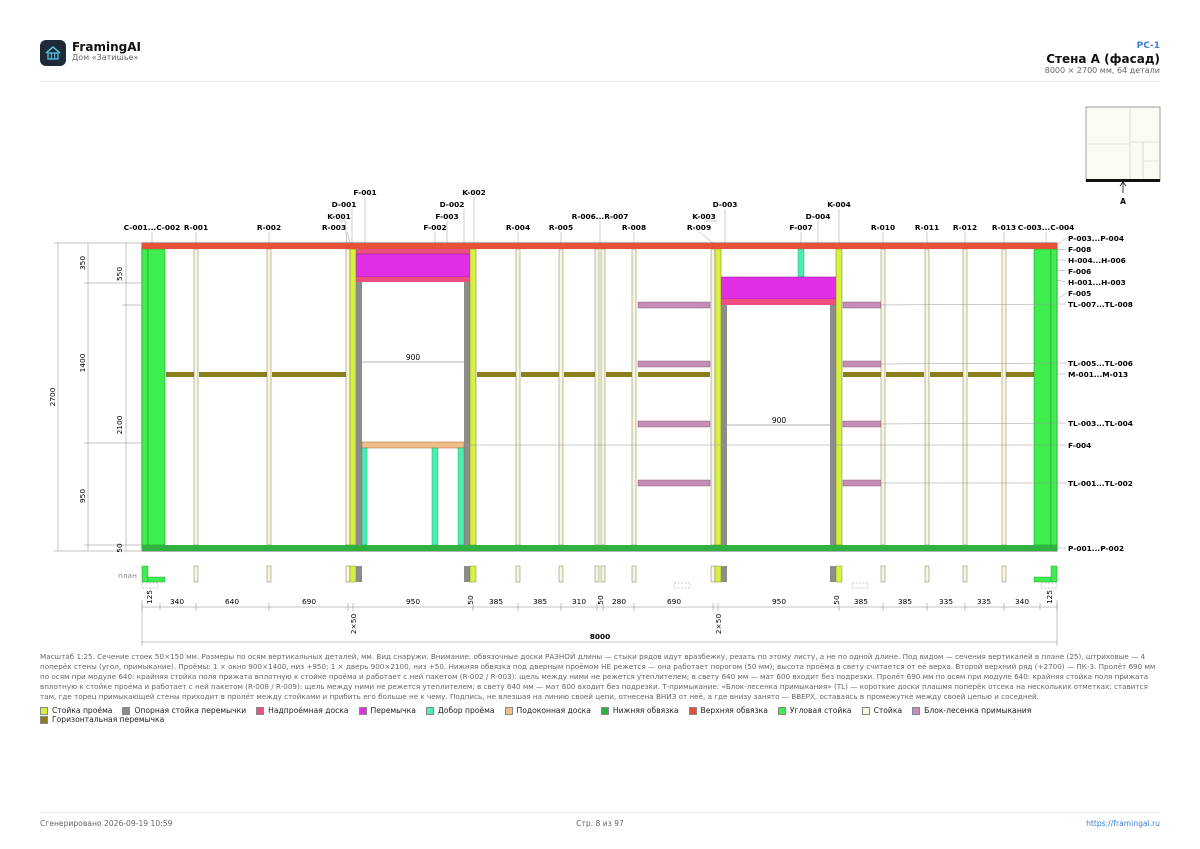 The image size is (1200, 849). Describe the element at coordinates (1004, 227) in the screenshot. I see `label-r013: R-013` at that location.